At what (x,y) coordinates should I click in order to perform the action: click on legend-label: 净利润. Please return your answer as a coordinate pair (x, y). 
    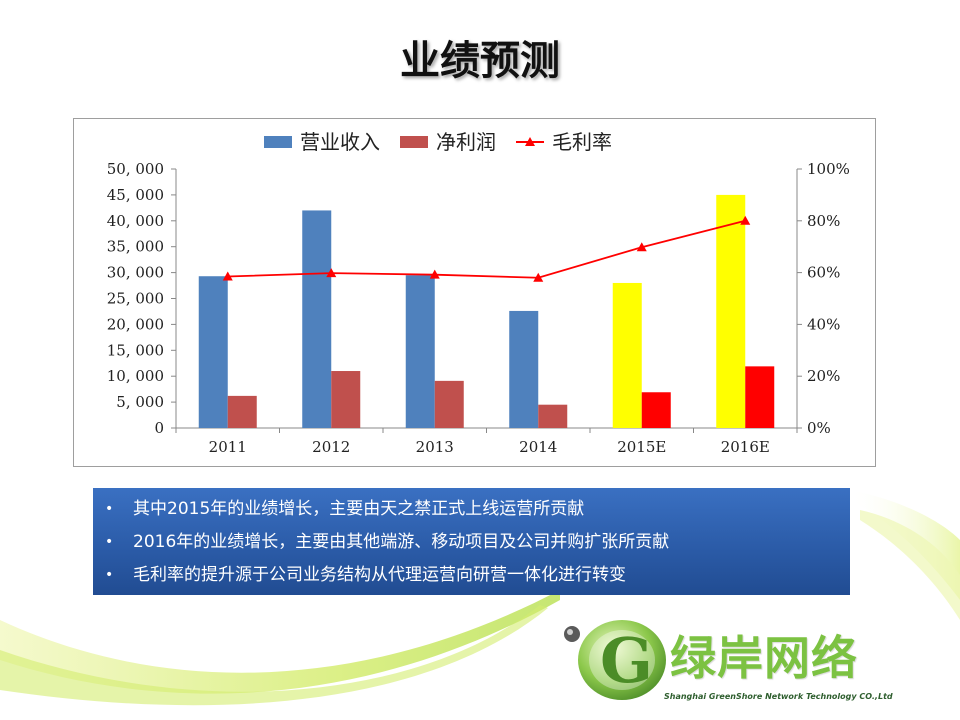
    Looking at the image, I should click on (466, 142).